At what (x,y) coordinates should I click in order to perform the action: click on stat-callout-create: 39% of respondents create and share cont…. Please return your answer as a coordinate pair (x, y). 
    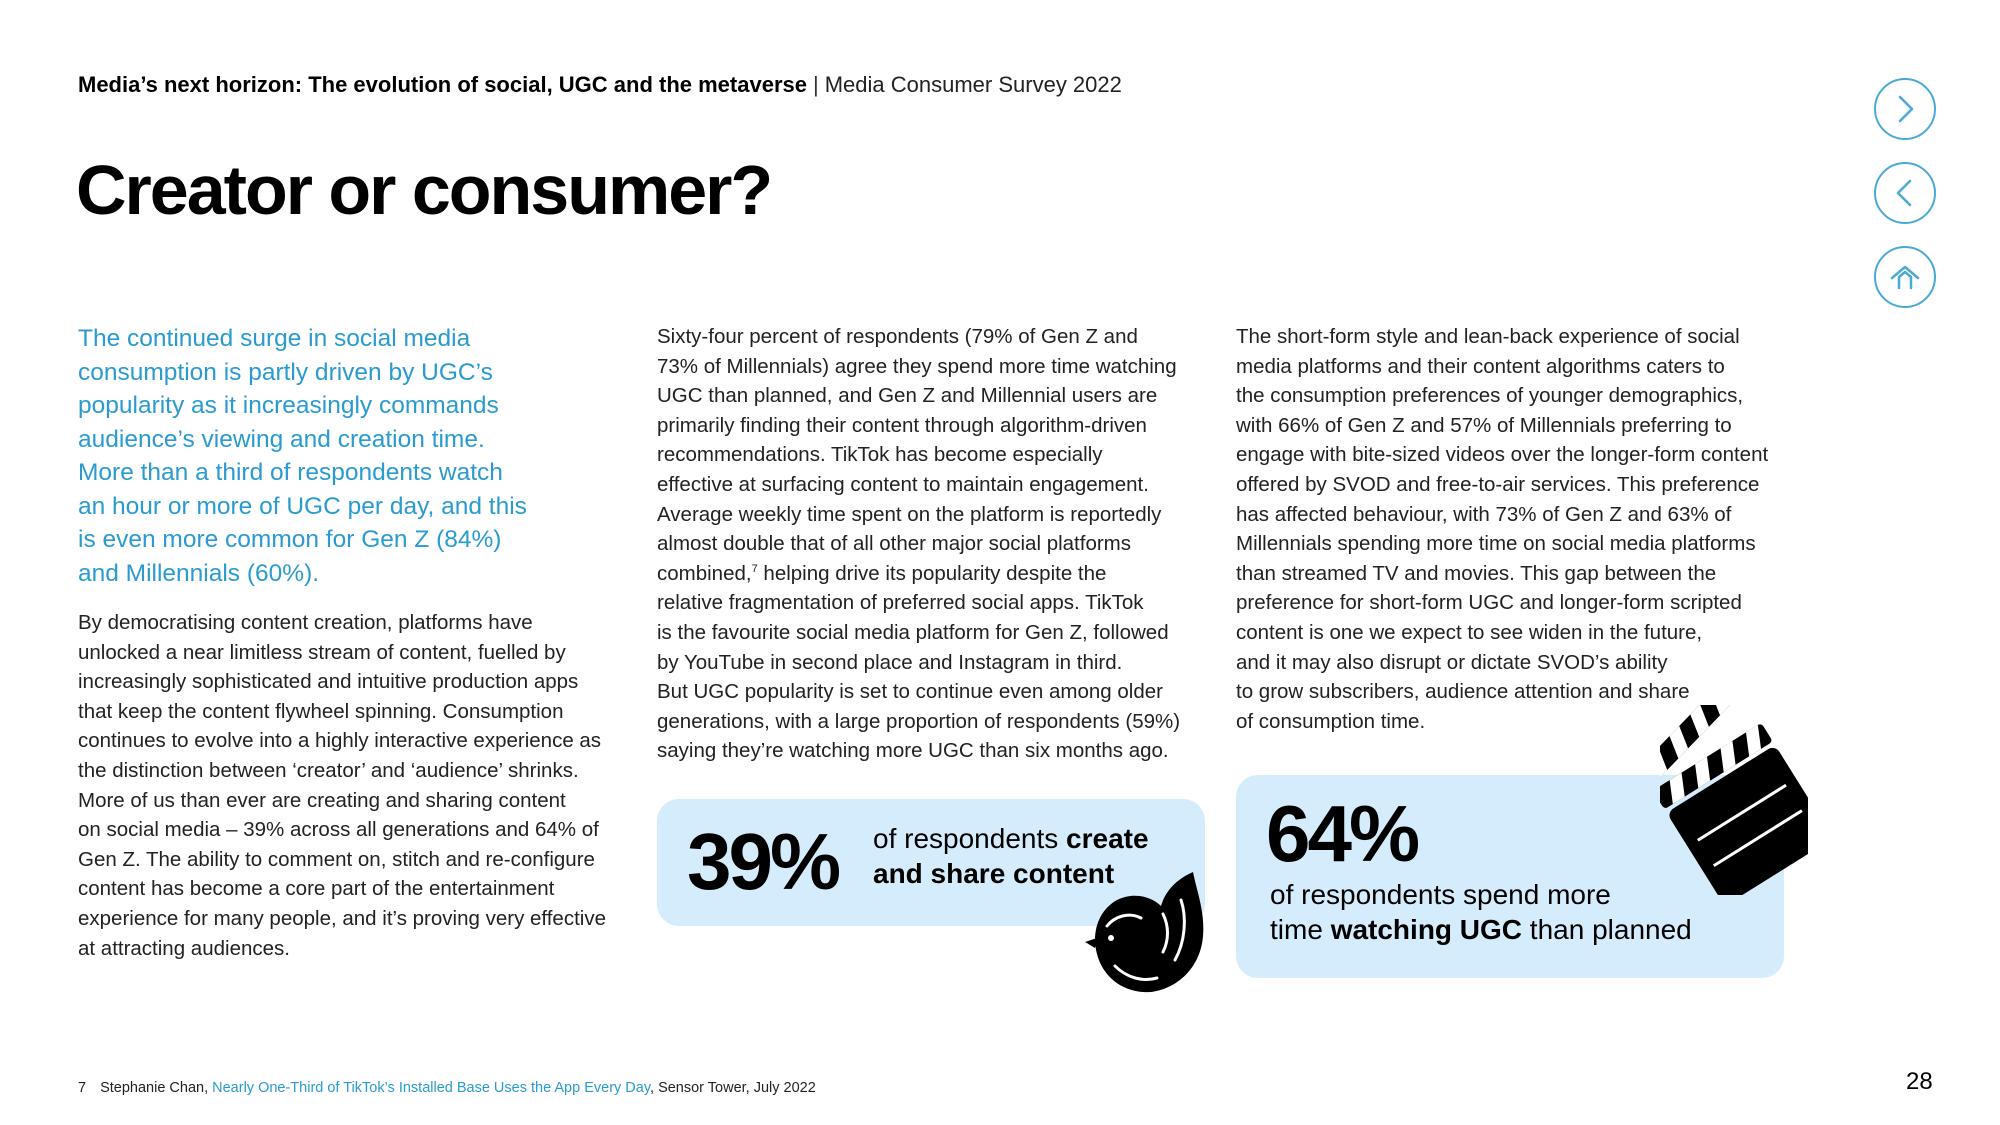
    Looking at the image, I should click on (931, 862).